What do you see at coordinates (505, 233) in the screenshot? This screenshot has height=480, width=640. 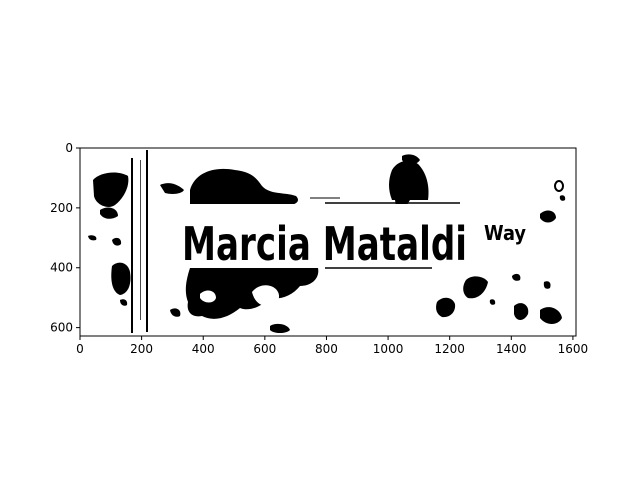 I see `sign-suffix-text: Way` at bounding box center [505, 233].